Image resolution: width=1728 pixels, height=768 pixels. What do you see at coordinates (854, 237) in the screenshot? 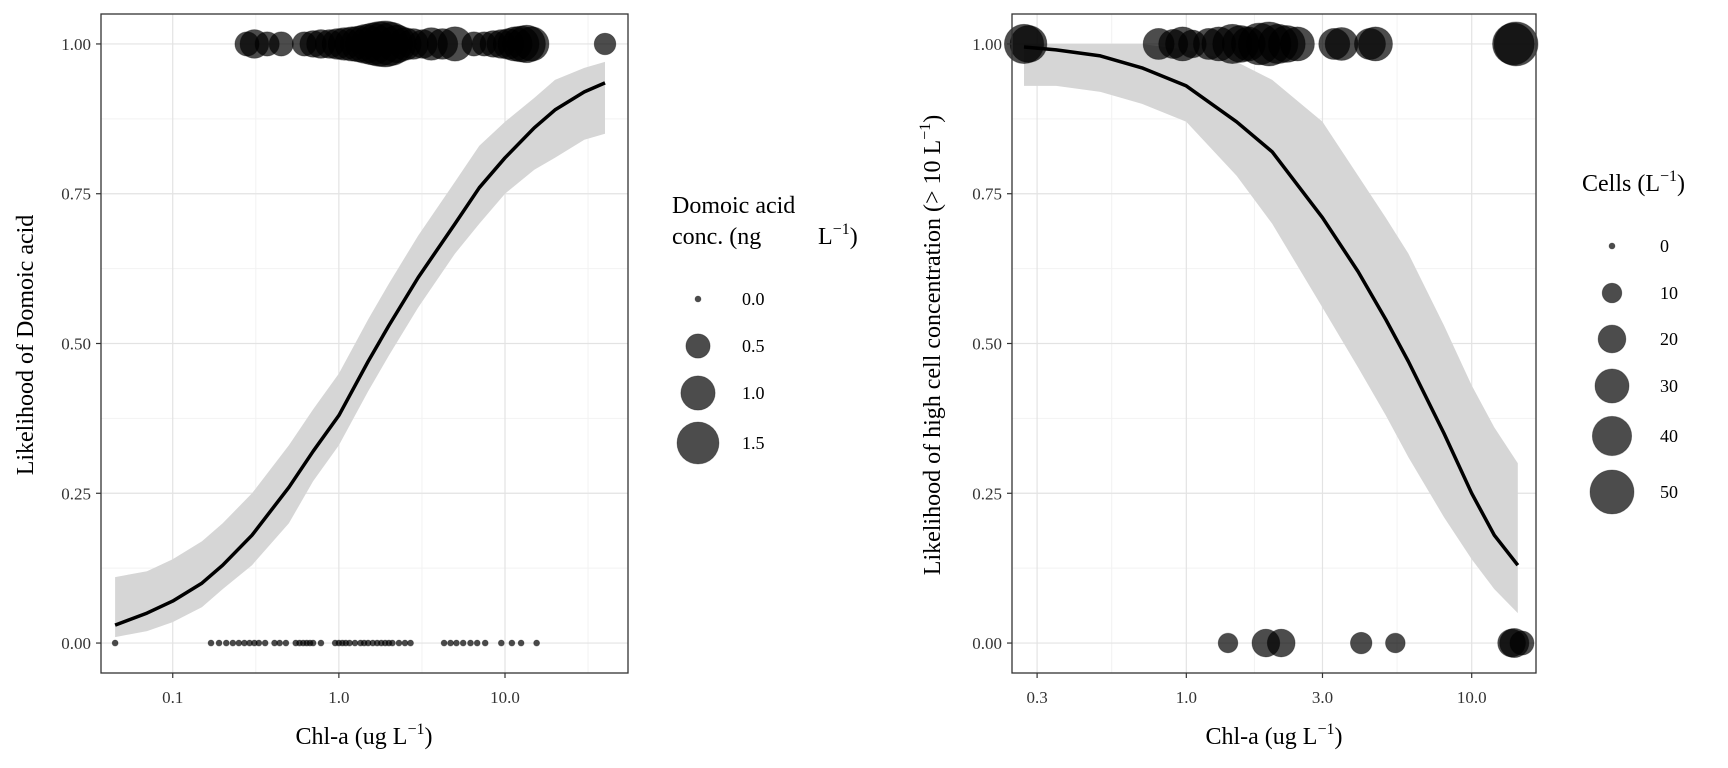
I see `legend-title-unit-close: )` at bounding box center [854, 237].